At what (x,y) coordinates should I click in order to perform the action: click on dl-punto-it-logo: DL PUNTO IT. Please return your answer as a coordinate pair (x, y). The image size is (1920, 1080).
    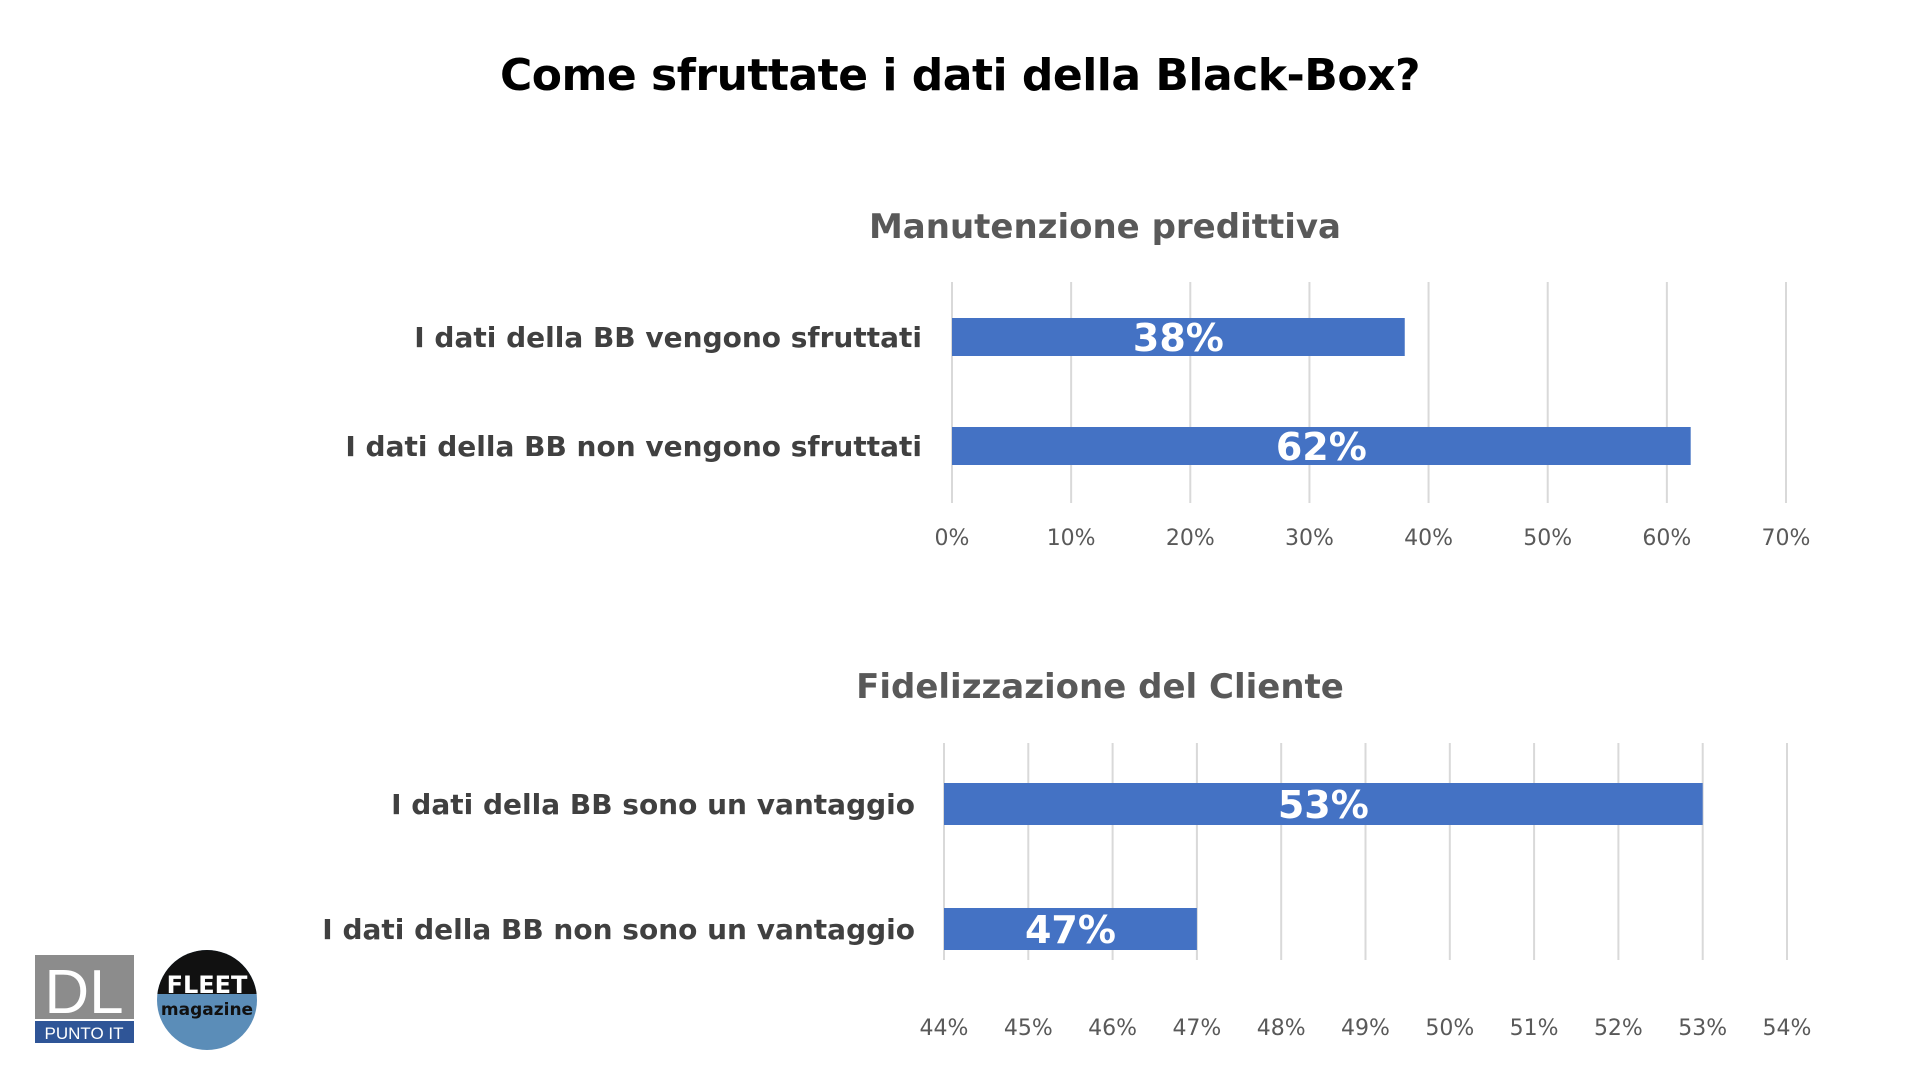
    Looking at the image, I should click on (84, 999).